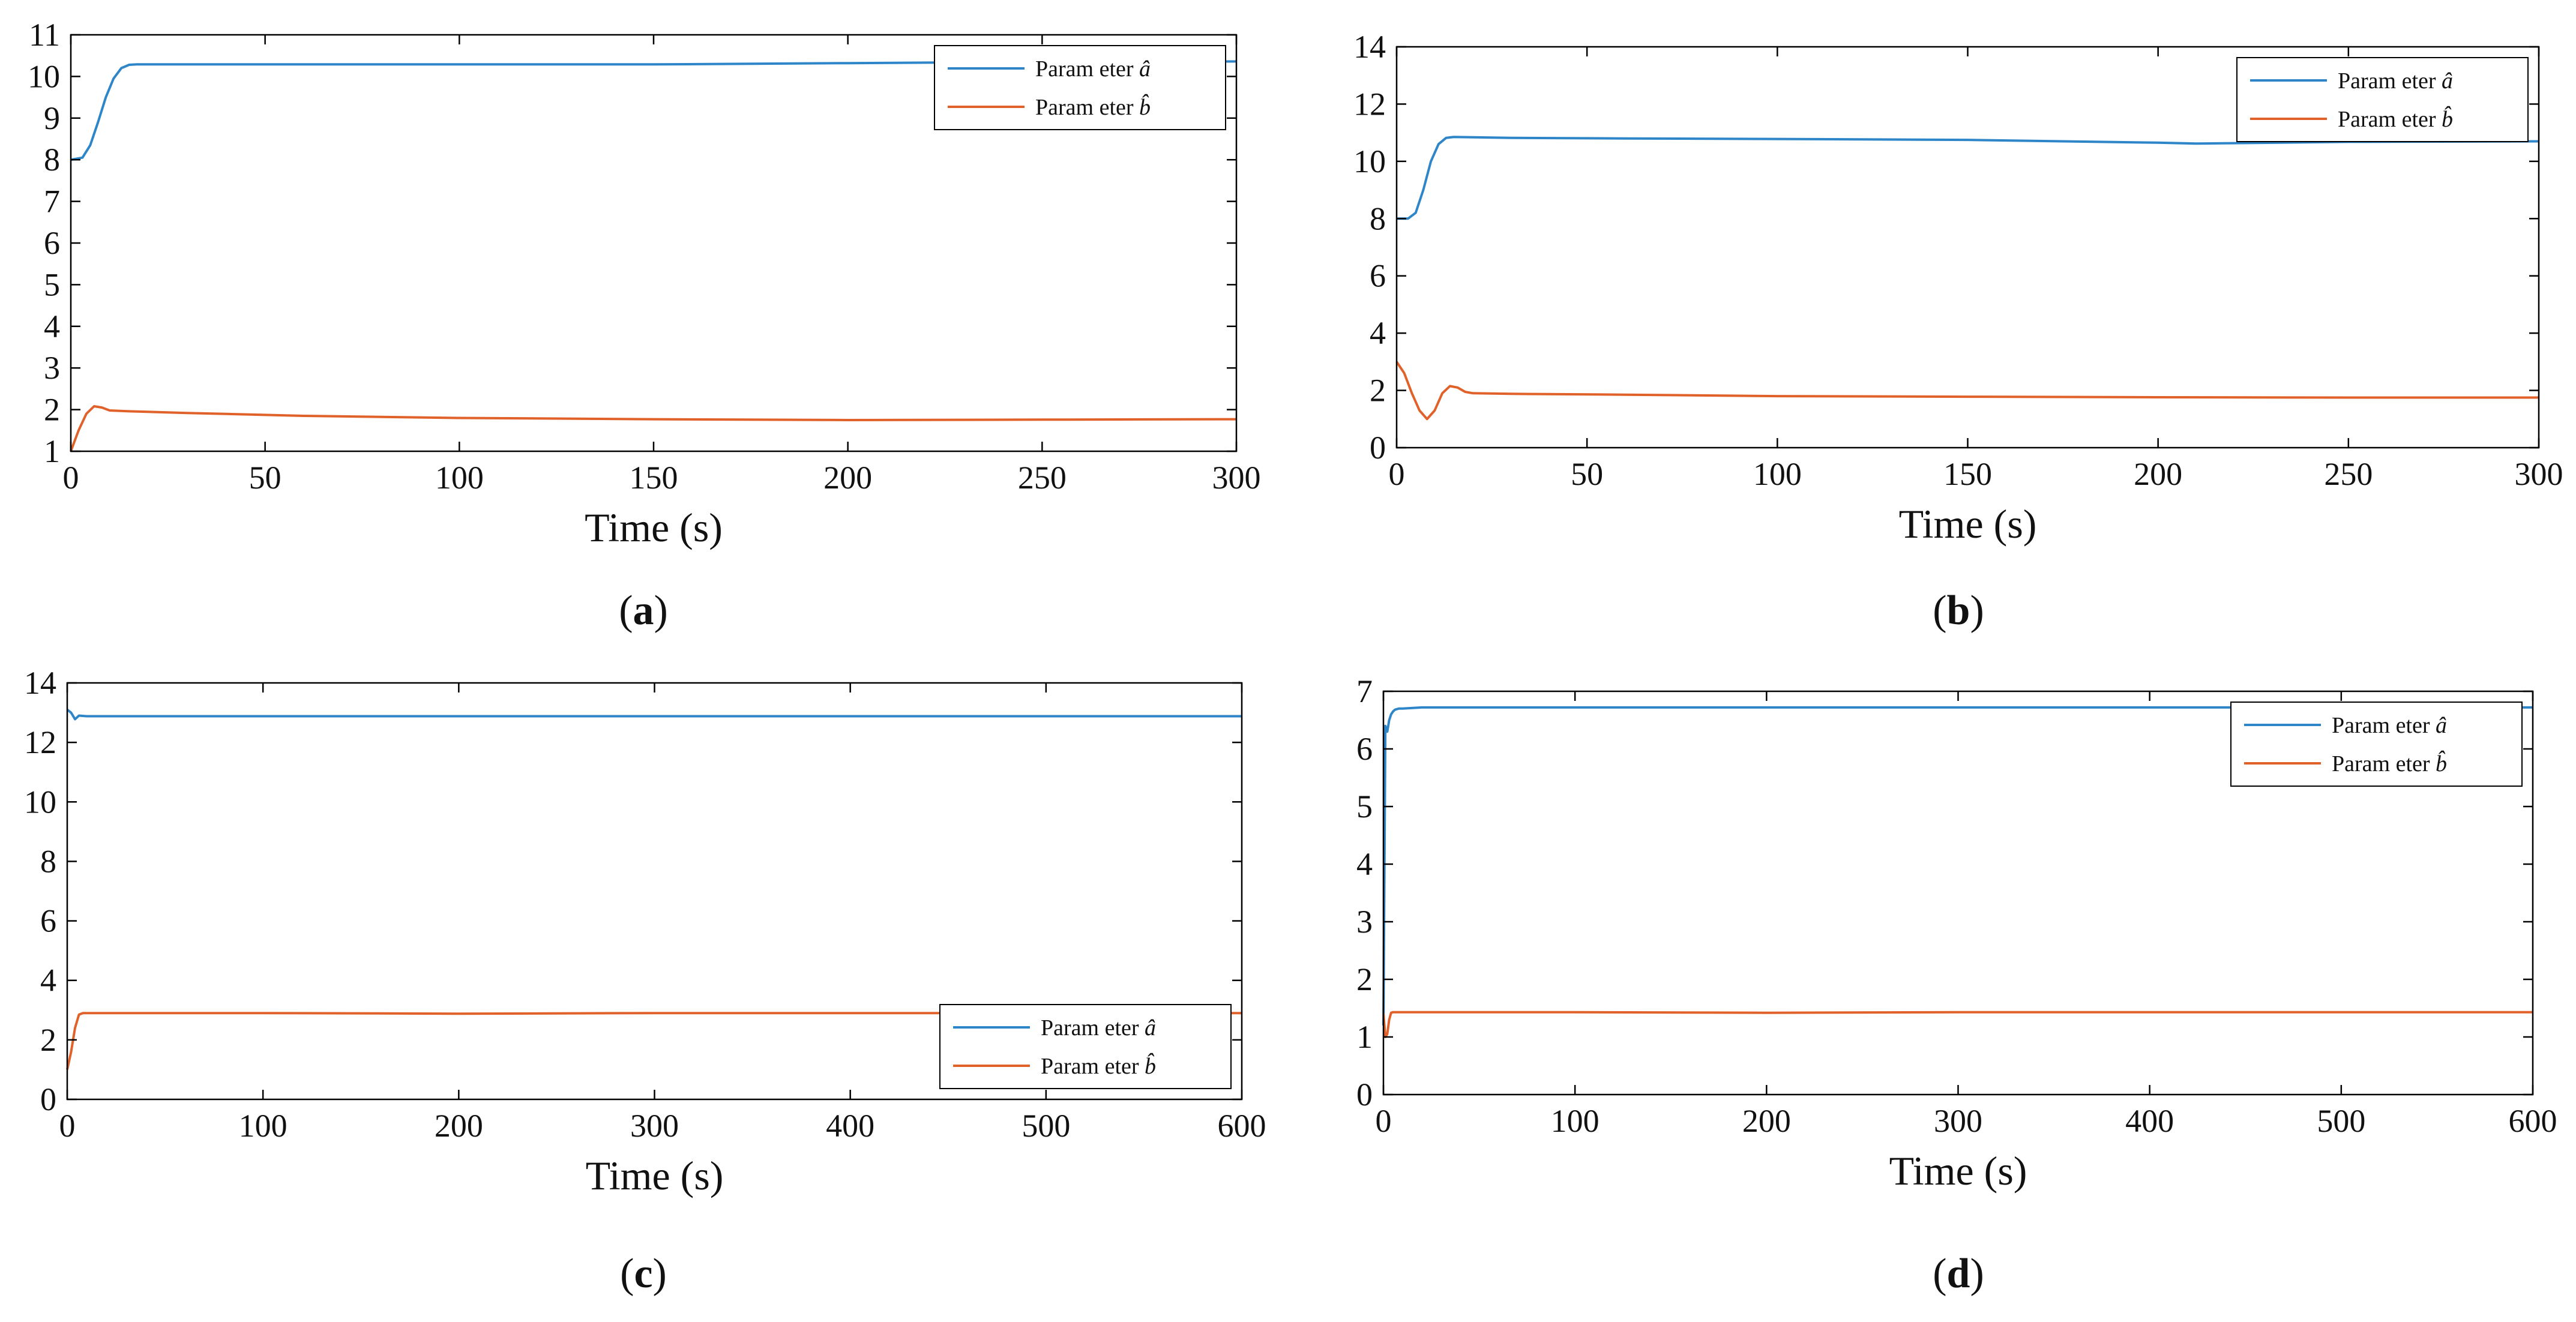 The image size is (2576, 1322). I want to click on panel-caption: (b), so click(1958, 611).